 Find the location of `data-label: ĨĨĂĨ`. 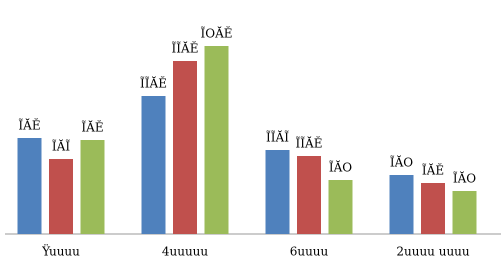

data-label: ĨĨĂĨ is located at coordinates (277, 137).